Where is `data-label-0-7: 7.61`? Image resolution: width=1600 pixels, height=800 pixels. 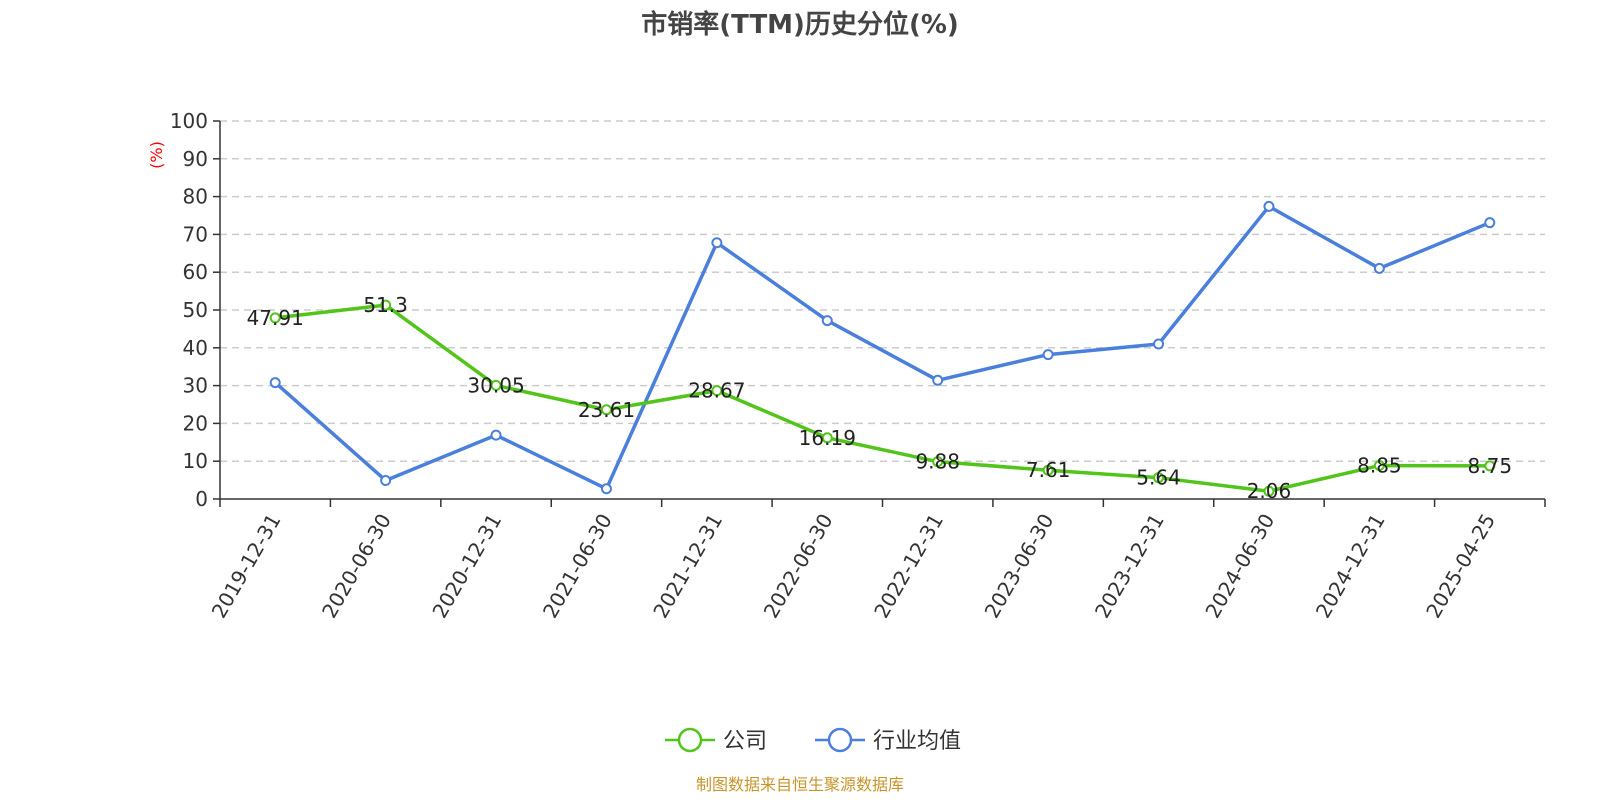
data-label-0-7: 7.61 is located at coordinates (1048, 470).